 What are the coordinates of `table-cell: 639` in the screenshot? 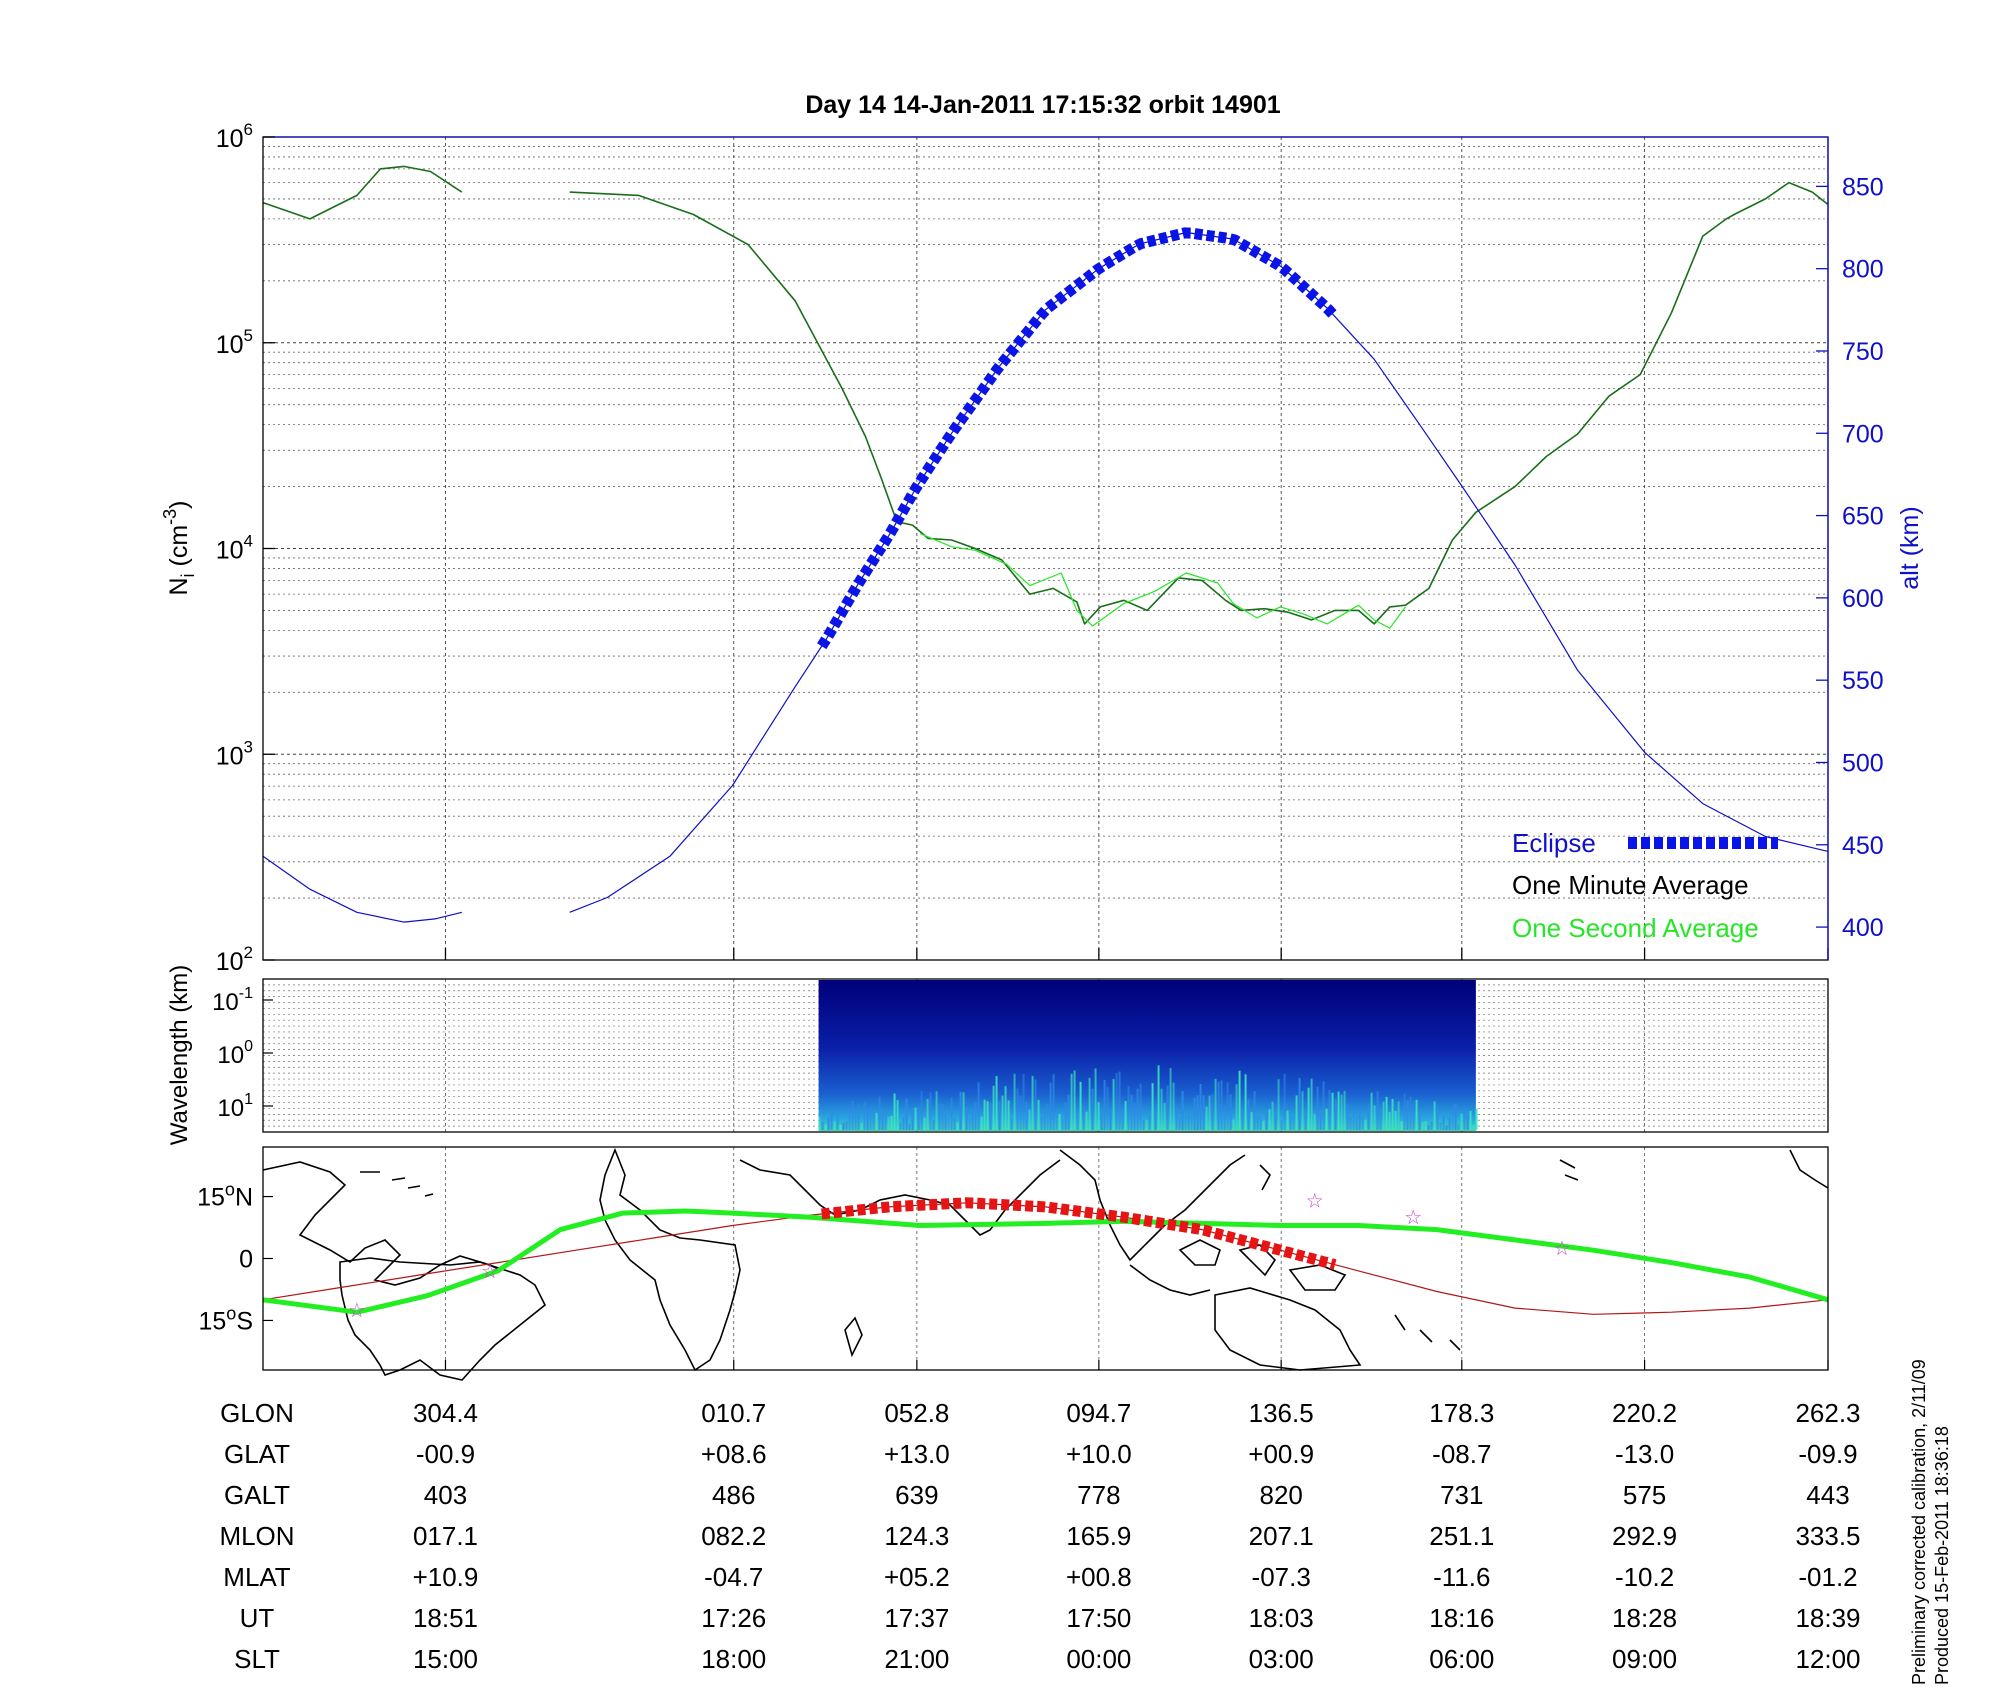 It's located at (916, 1495).